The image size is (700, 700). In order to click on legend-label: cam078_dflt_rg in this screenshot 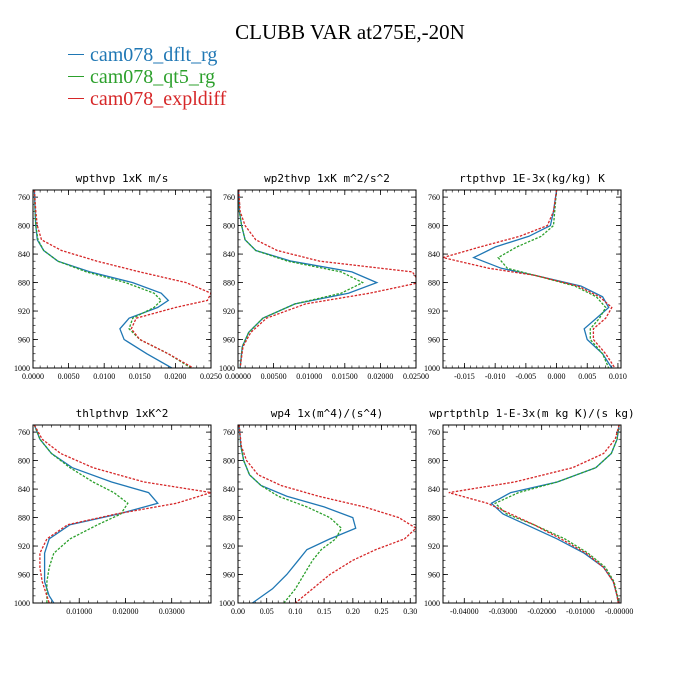, I will do `click(154, 55)`.